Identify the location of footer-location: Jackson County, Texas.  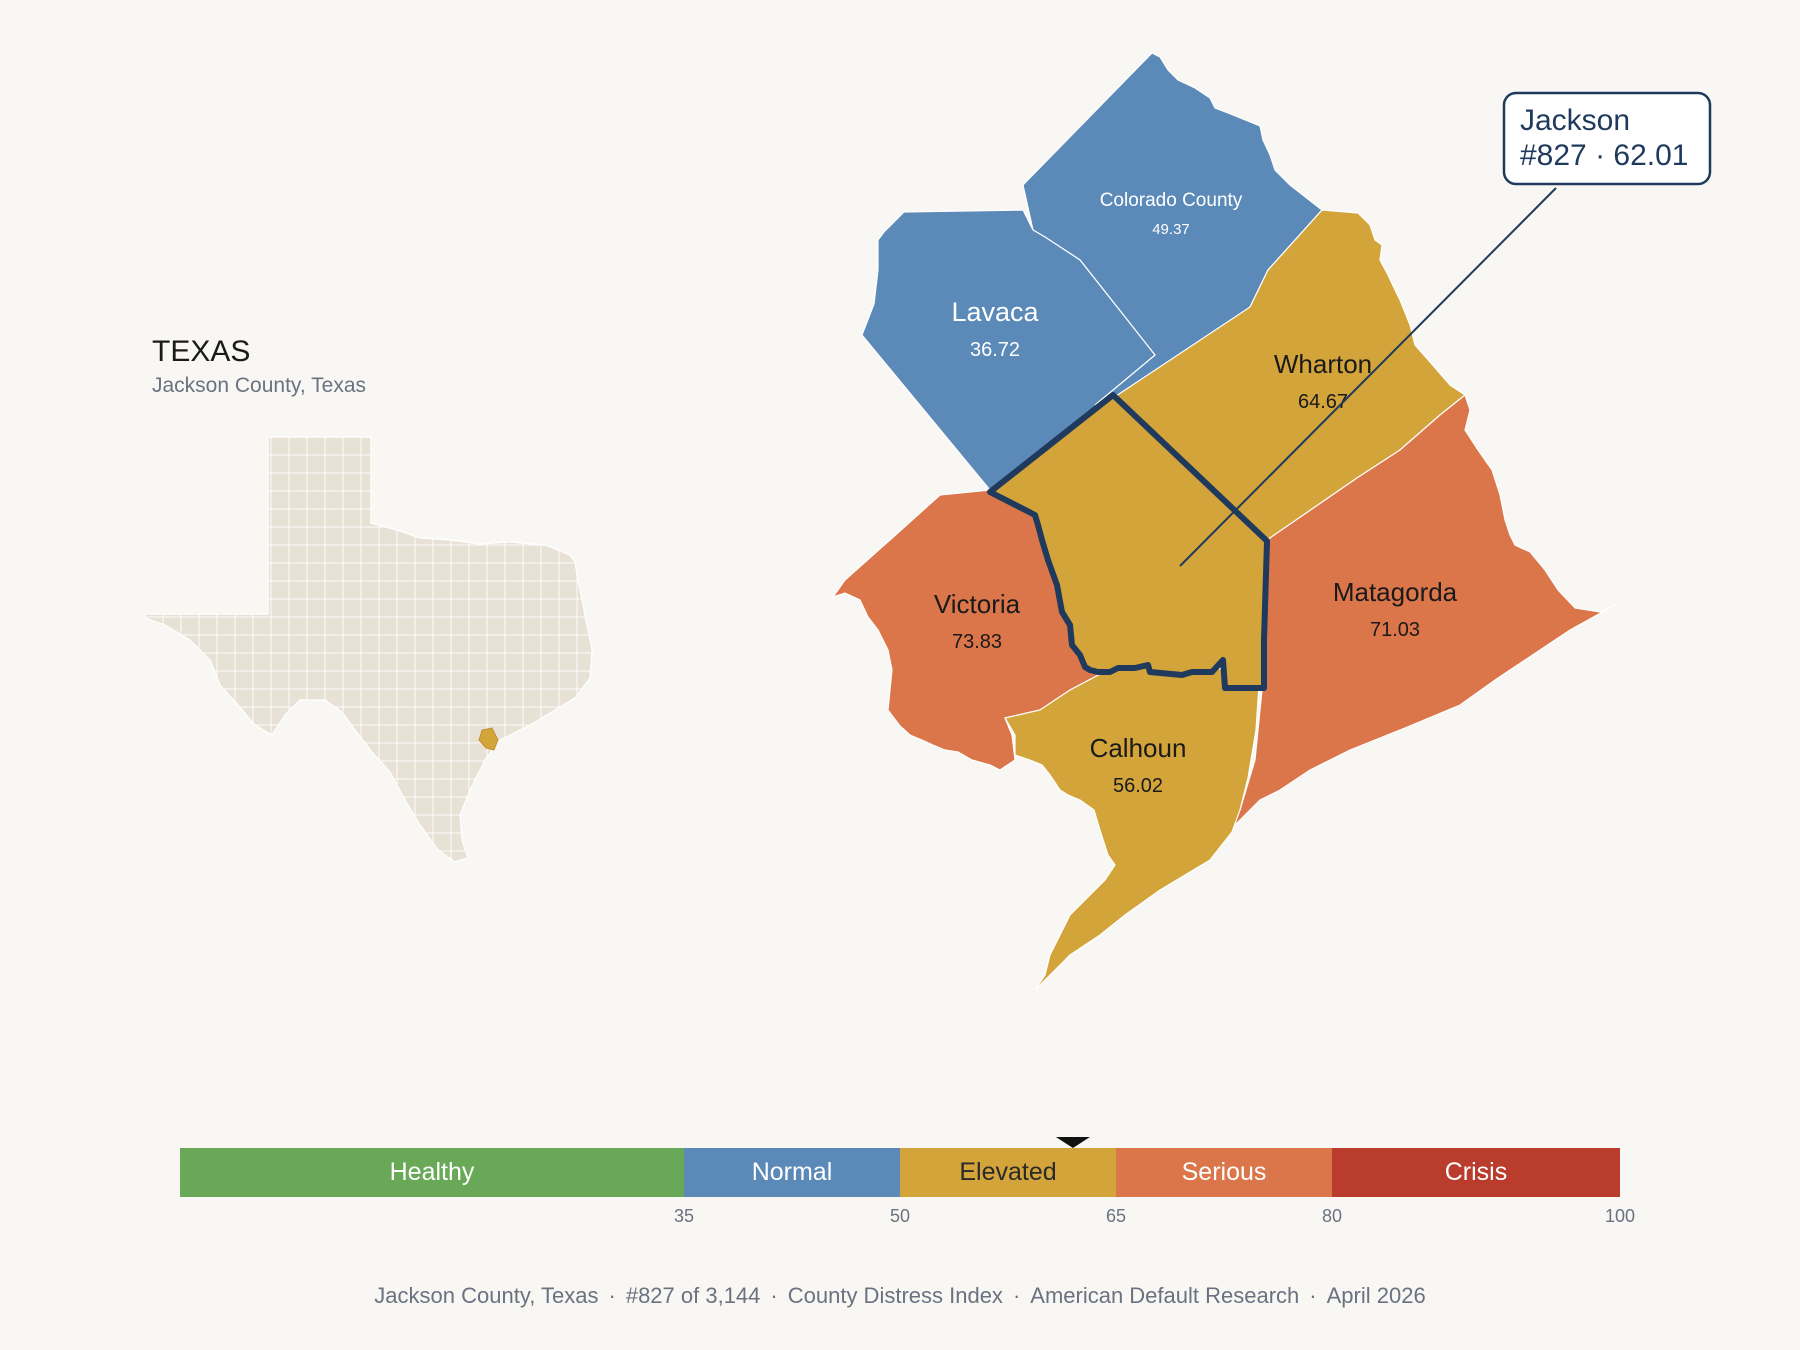
(486, 1295).